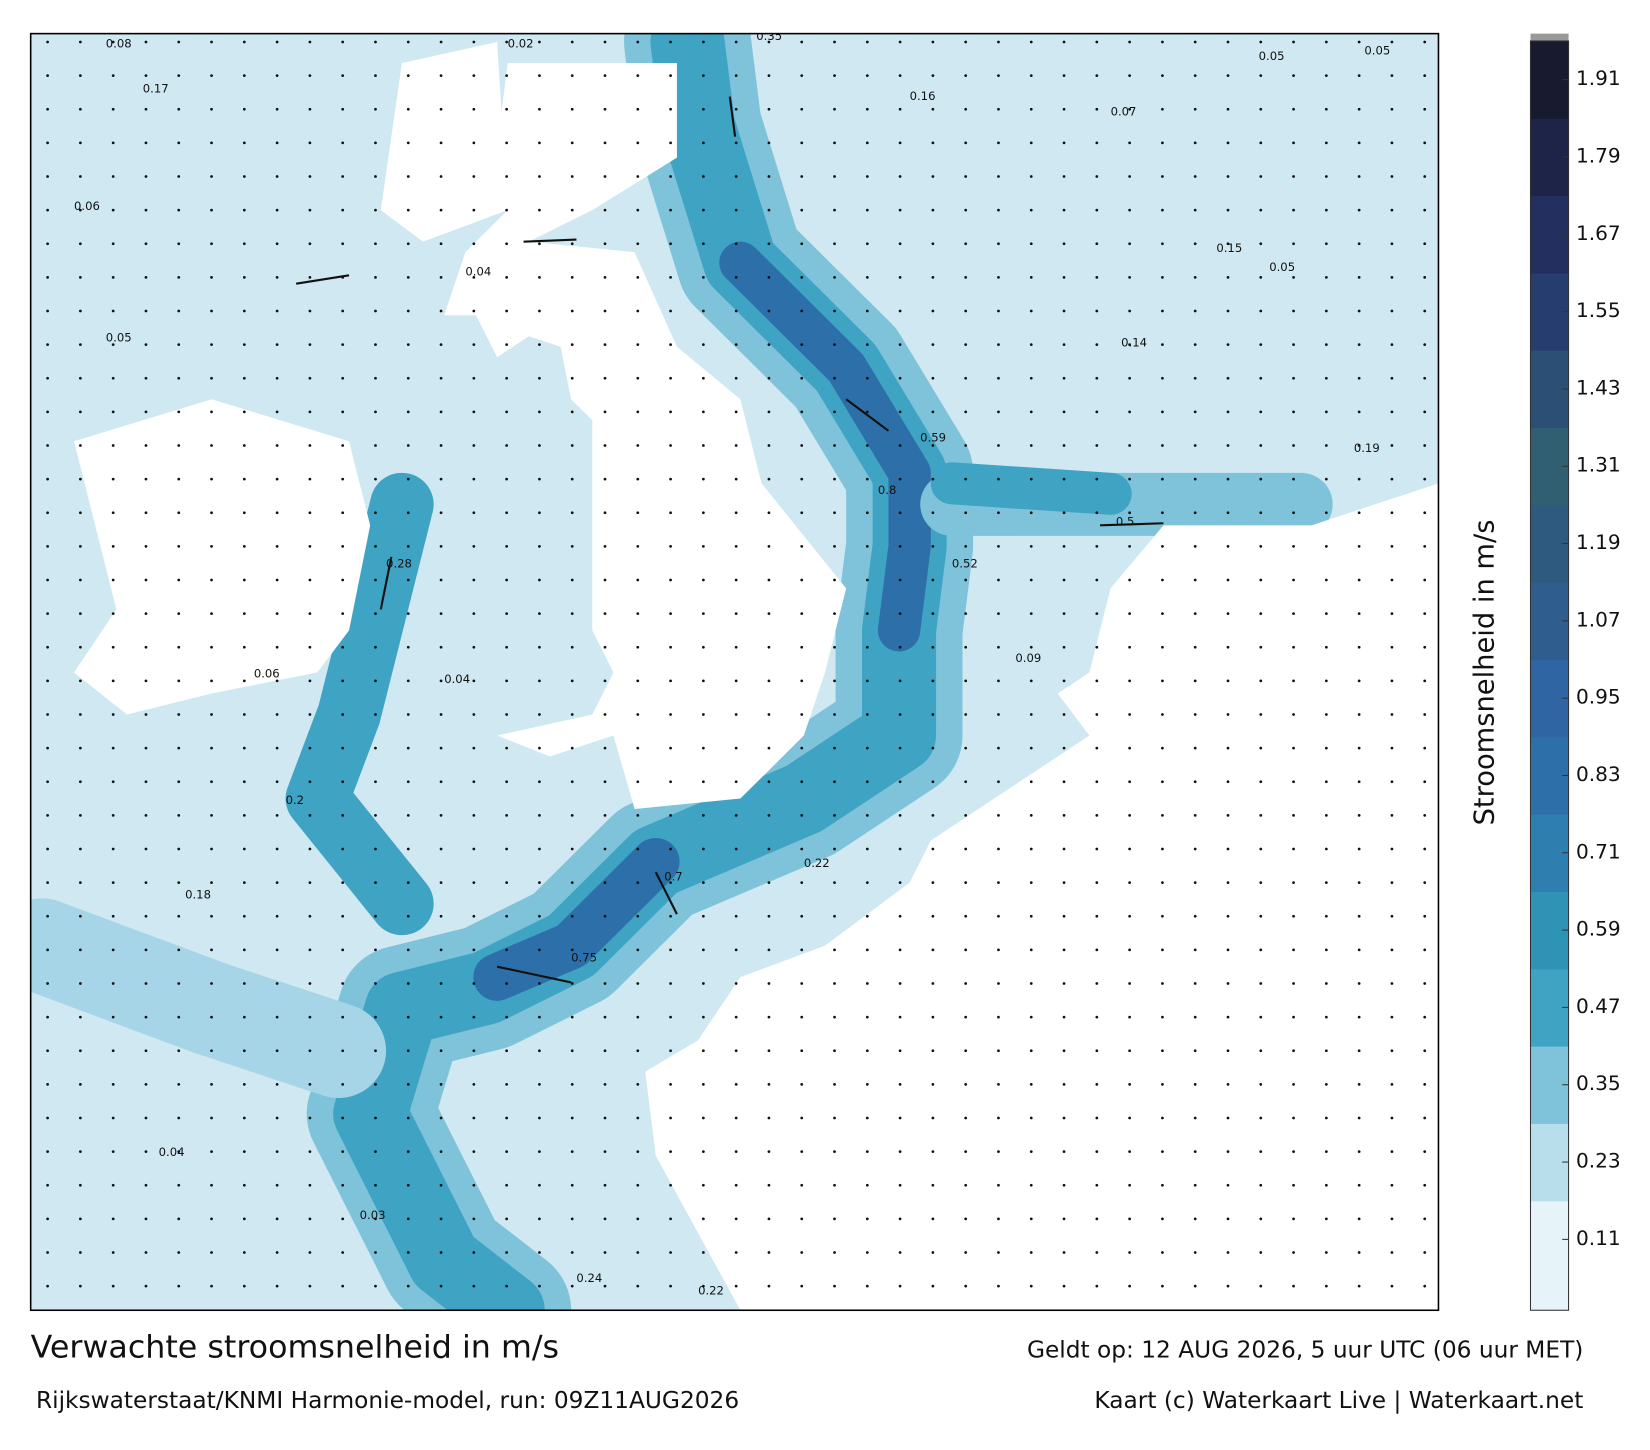 The width and height of the screenshot is (1650, 1450). What do you see at coordinates (295, 800) in the screenshot?
I see `speed-label: 0.2` at bounding box center [295, 800].